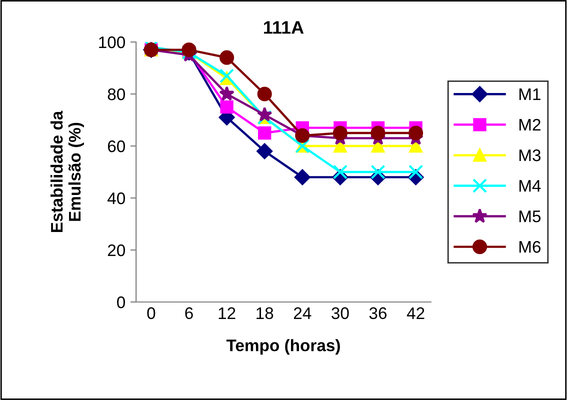 This screenshot has height=400, width=567. What do you see at coordinates (189, 313) in the screenshot?
I see `x-tick-label: 6` at bounding box center [189, 313].